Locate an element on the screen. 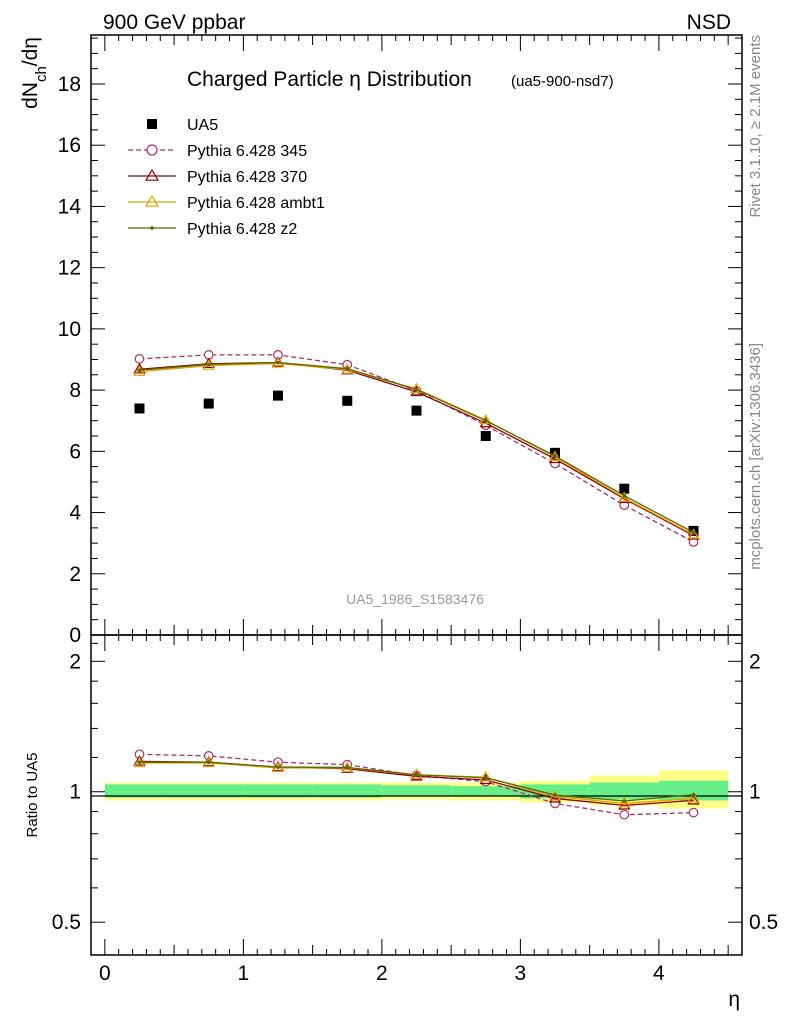 The width and height of the screenshot is (786, 1024). y-tick-label: 10 is located at coordinates (69, 329).